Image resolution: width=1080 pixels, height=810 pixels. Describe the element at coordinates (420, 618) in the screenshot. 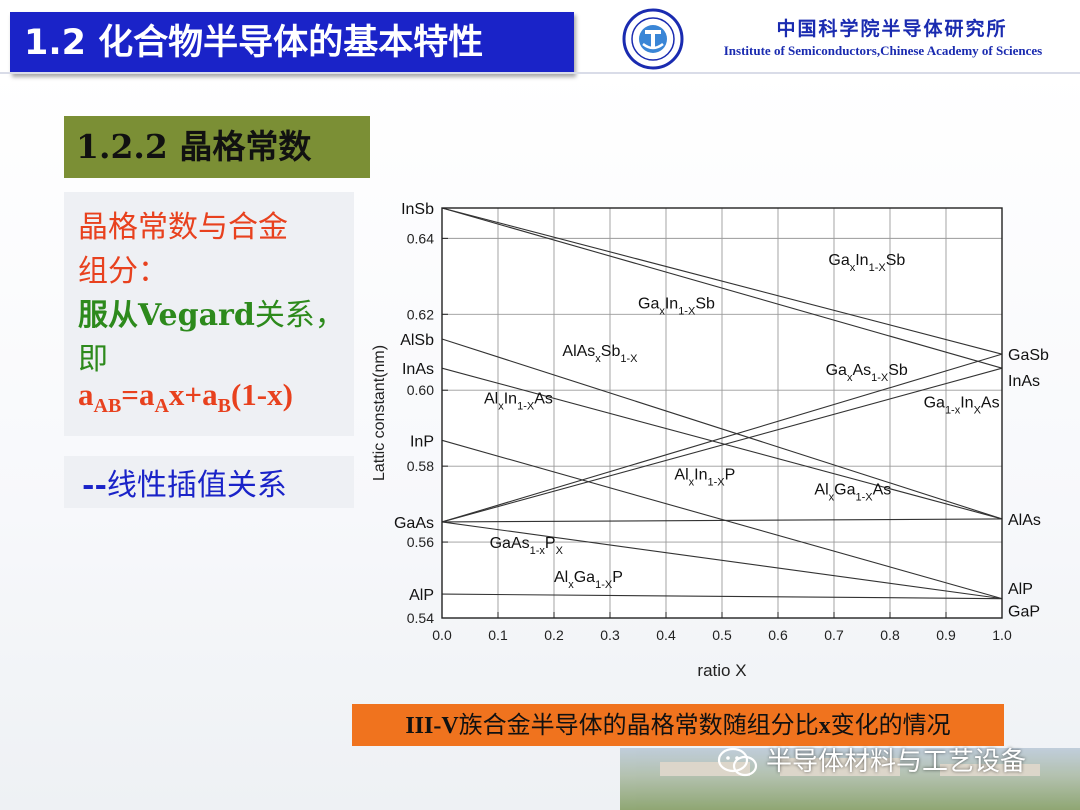

I see `y-tick-label: 0.54` at that location.